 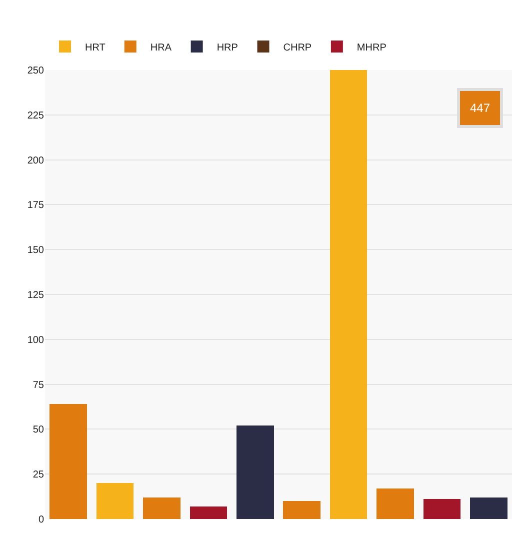 What do you see at coordinates (95, 48) in the screenshot?
I see `legend-label: HRT` at bounding box center [95, 48].